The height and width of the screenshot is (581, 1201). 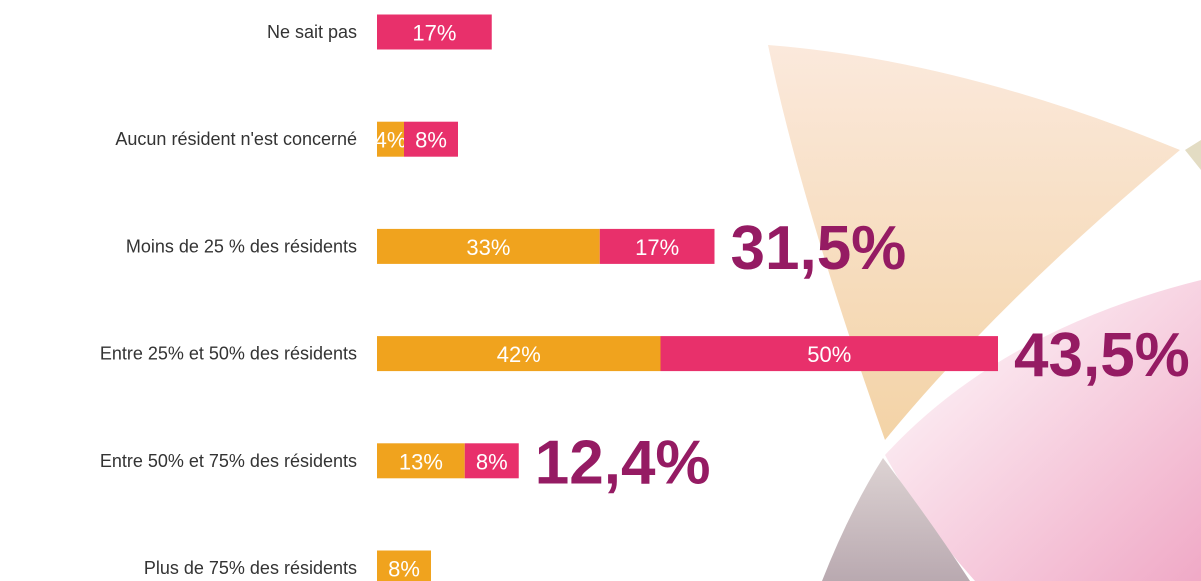 I want to click on category-label: Aucun résident n'est concerné, so click(x=236, y=139).